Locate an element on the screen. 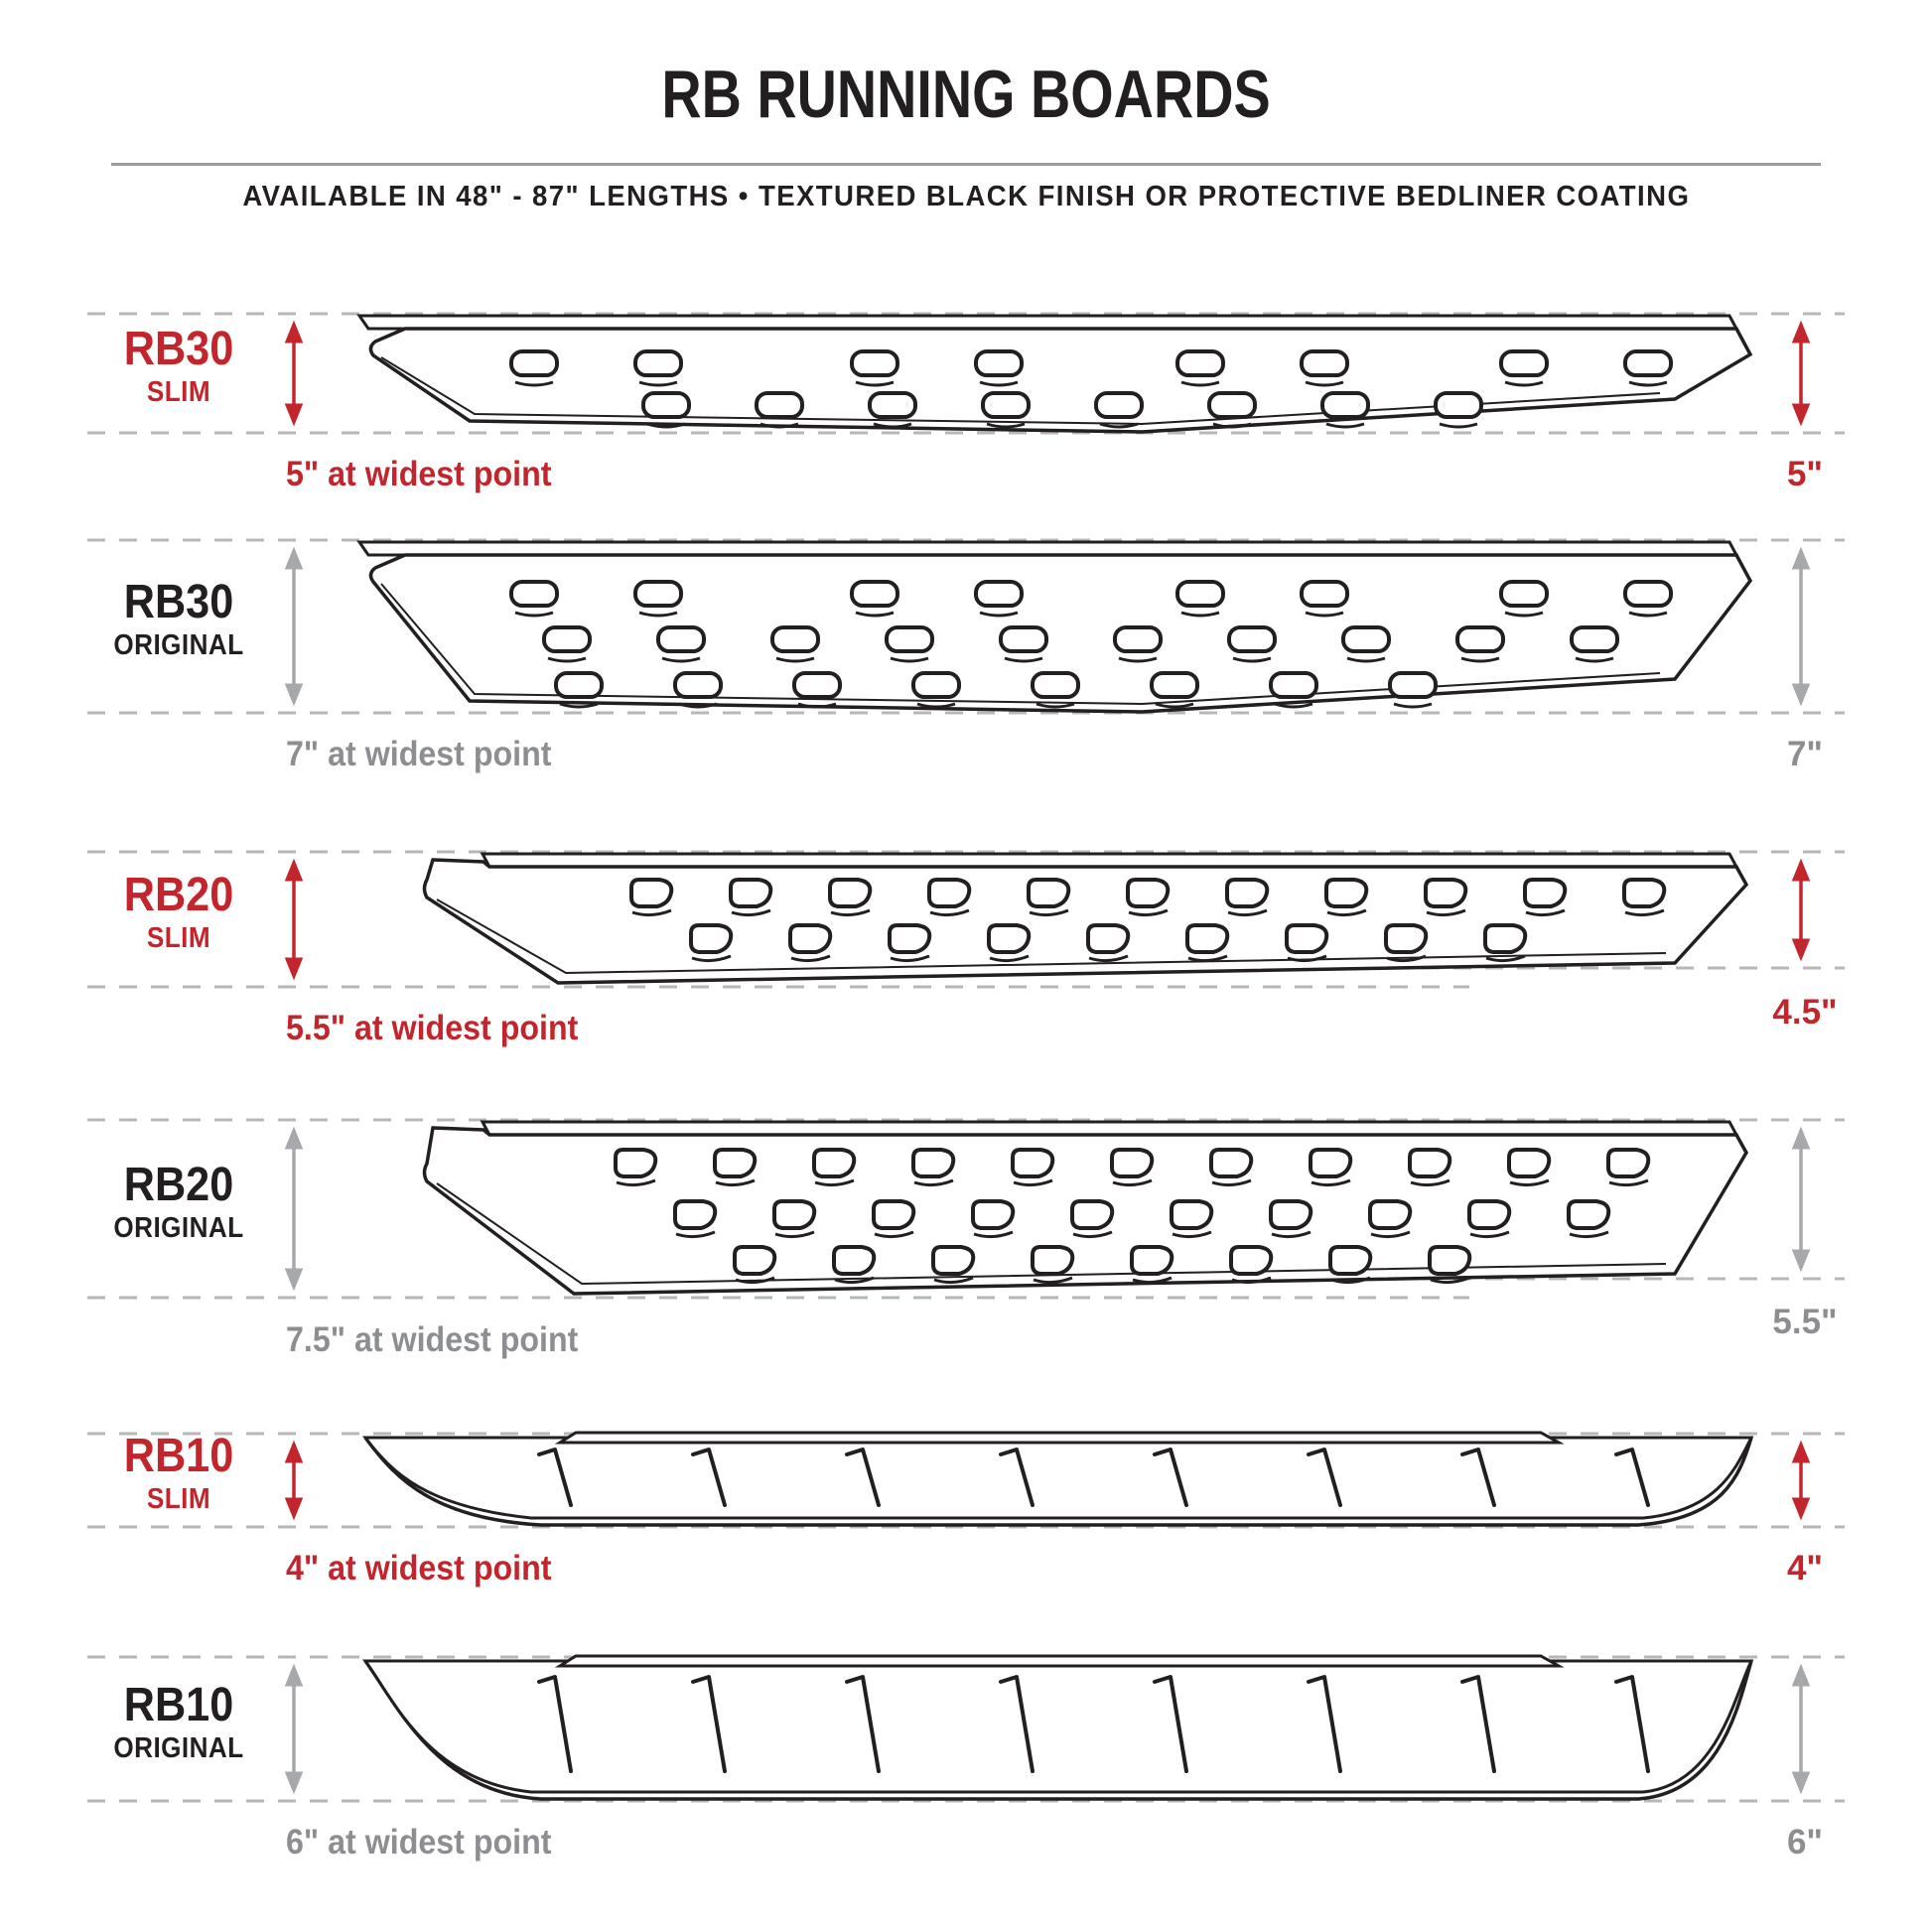 Image resolution: width=1932 pixels, height=1932 pixels. height-dimension-label: 4.5" is located at coordinates (1805, 1012).